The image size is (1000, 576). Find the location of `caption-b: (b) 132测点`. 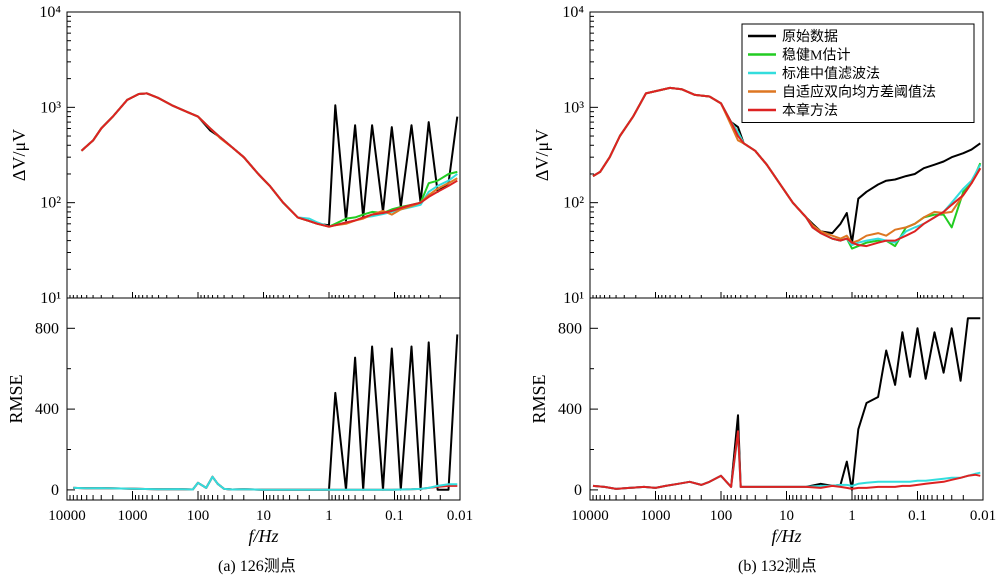

caption-b: (b) 132测点 is located at coordinates (777, 566).